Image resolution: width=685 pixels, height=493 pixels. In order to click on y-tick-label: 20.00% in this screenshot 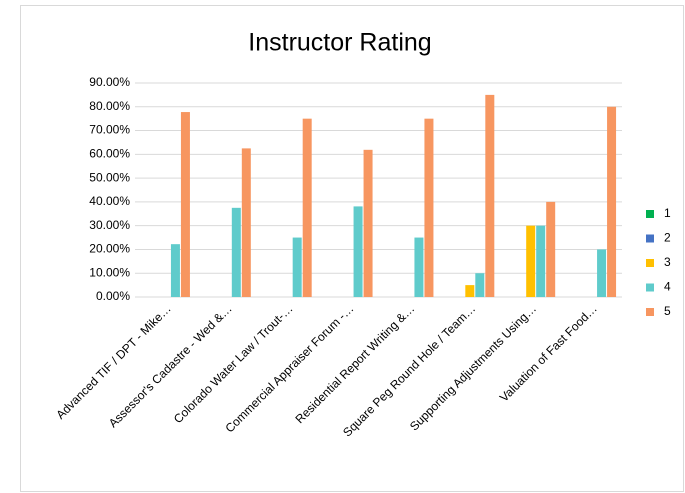, I will do `click(109, 249)`.